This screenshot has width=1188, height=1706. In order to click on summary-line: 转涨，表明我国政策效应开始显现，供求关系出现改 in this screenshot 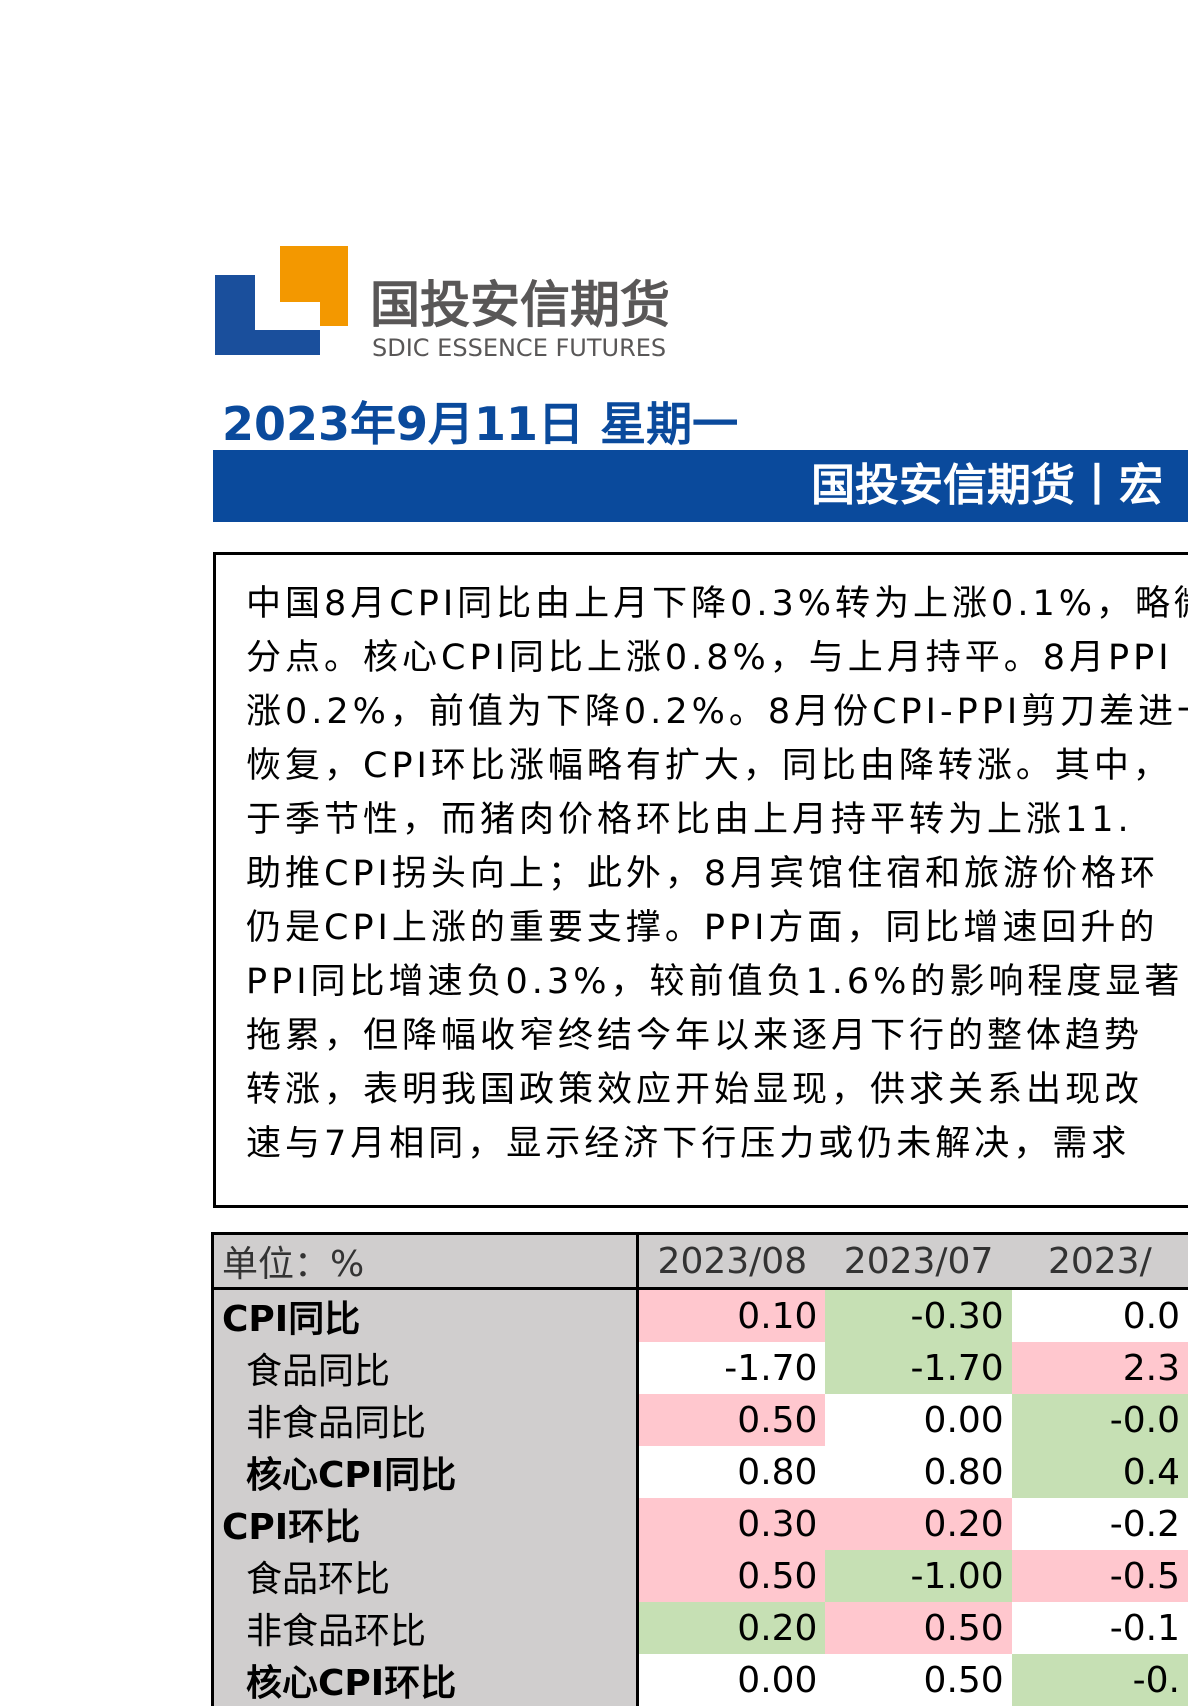, I will do `click(694, 1086)`.